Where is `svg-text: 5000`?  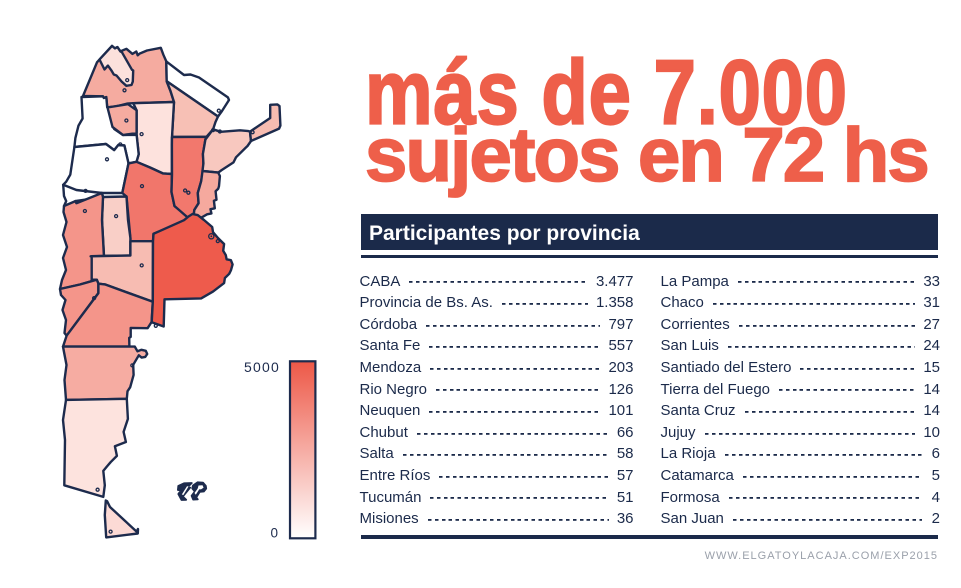 svg-text: 5000 is located at coordinates (262, 367).